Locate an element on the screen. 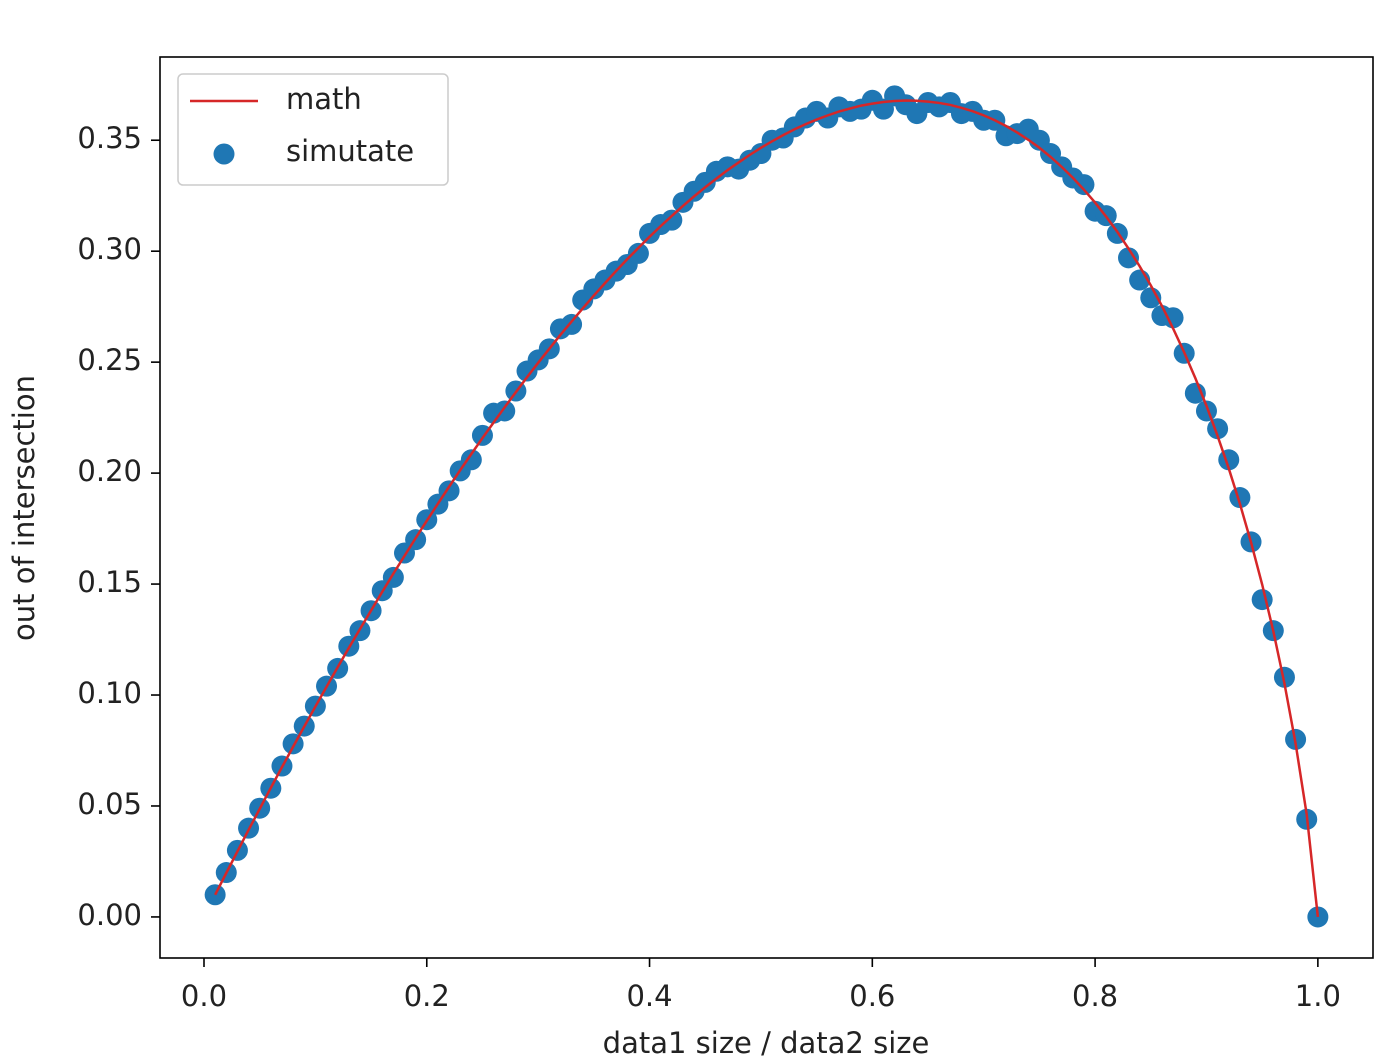 This screenshot has height=1064, width=1394. x-tick-label: 0.2 is located at coordinates (427, 996).